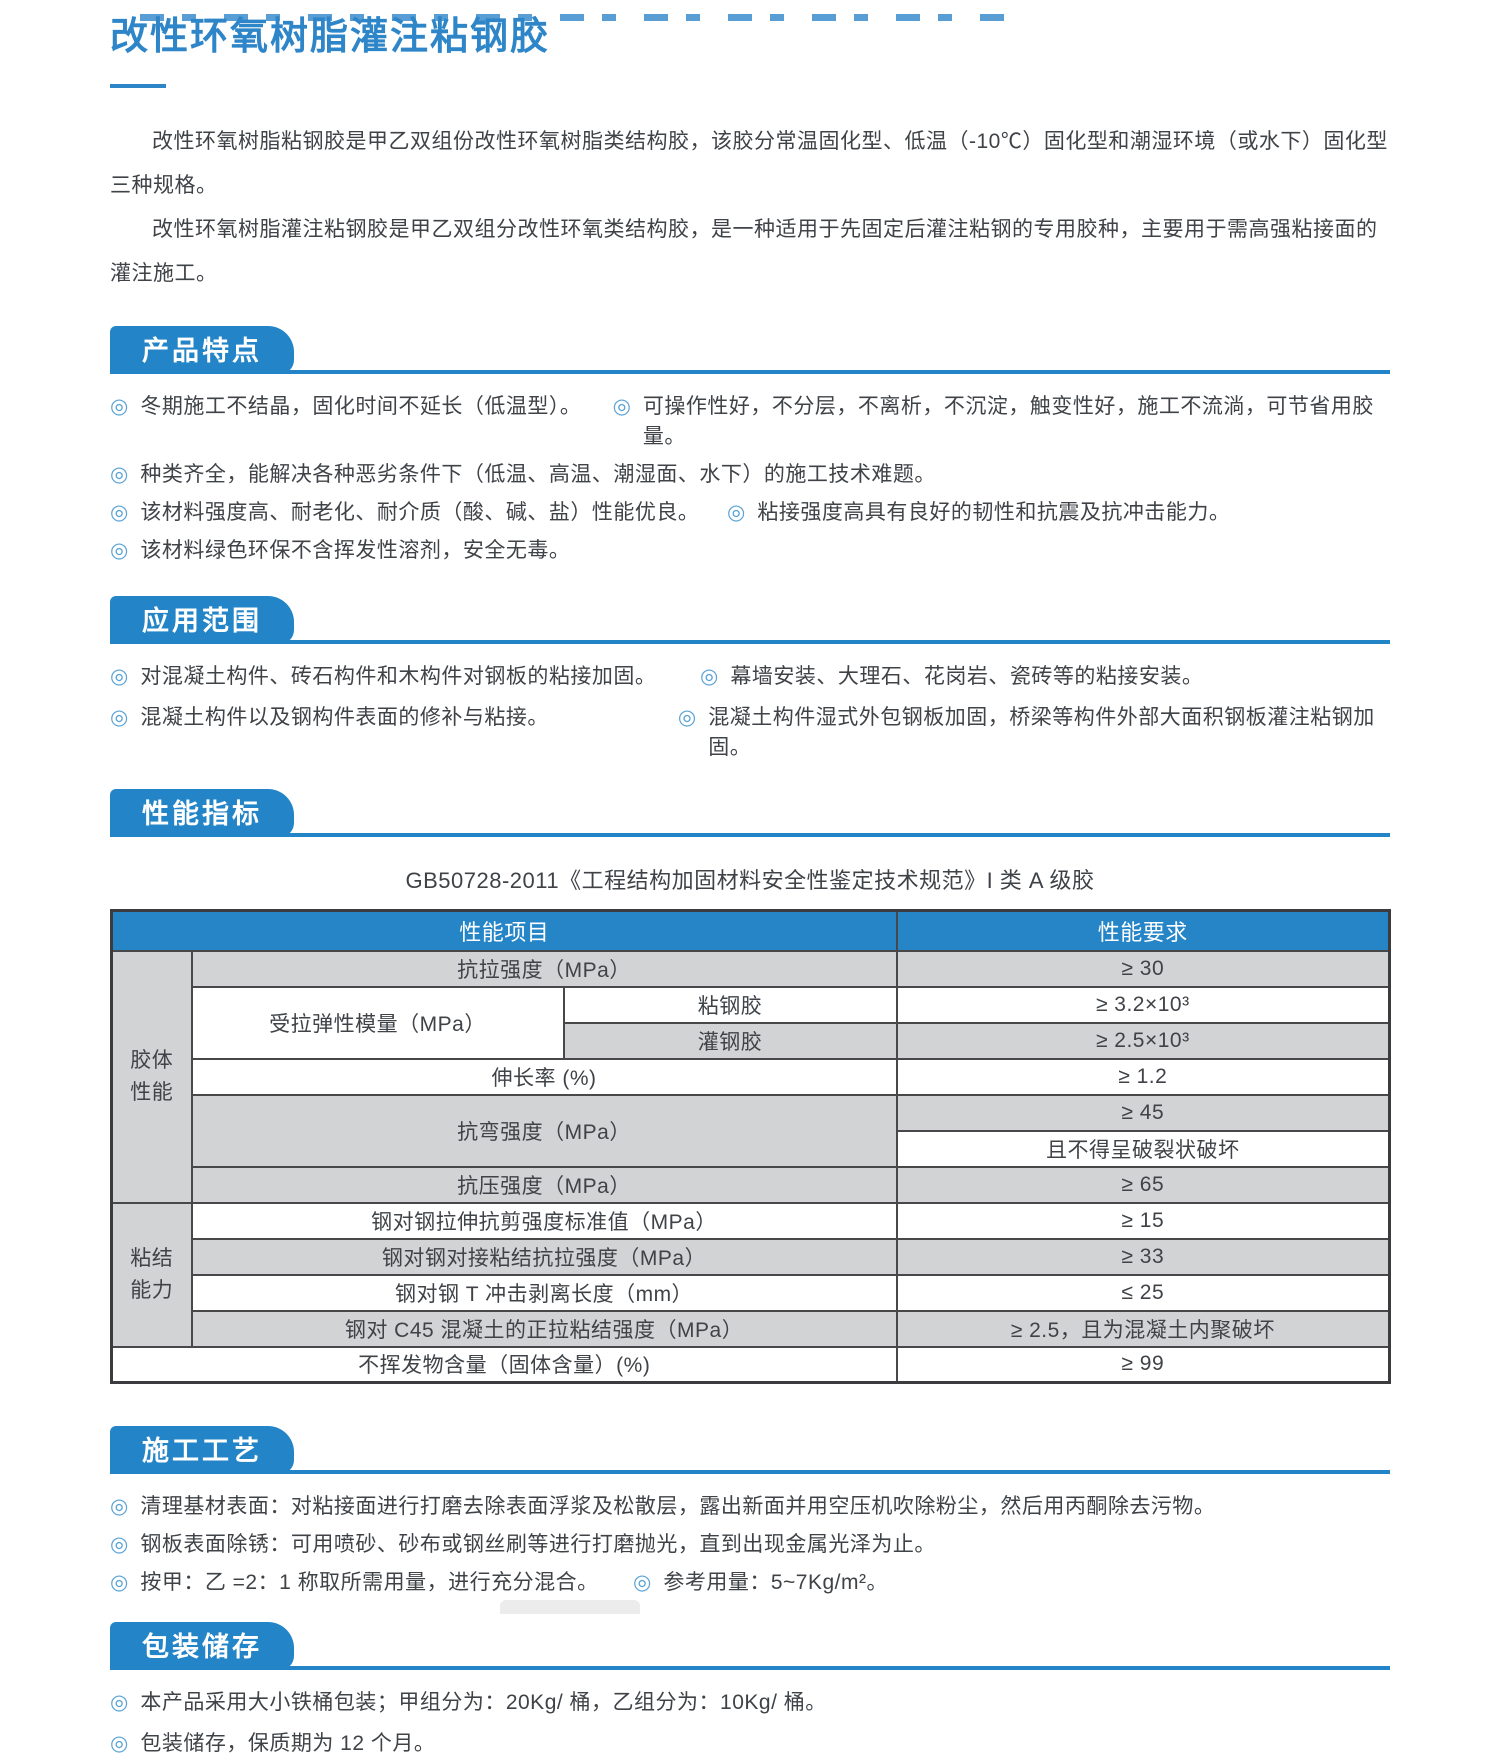 This screenshot has height=1759, width=1503. Describe the element at coordinates (1143, 1040) in the screenshot. I see `property-value: ≥ 2.5×10³` at that location.